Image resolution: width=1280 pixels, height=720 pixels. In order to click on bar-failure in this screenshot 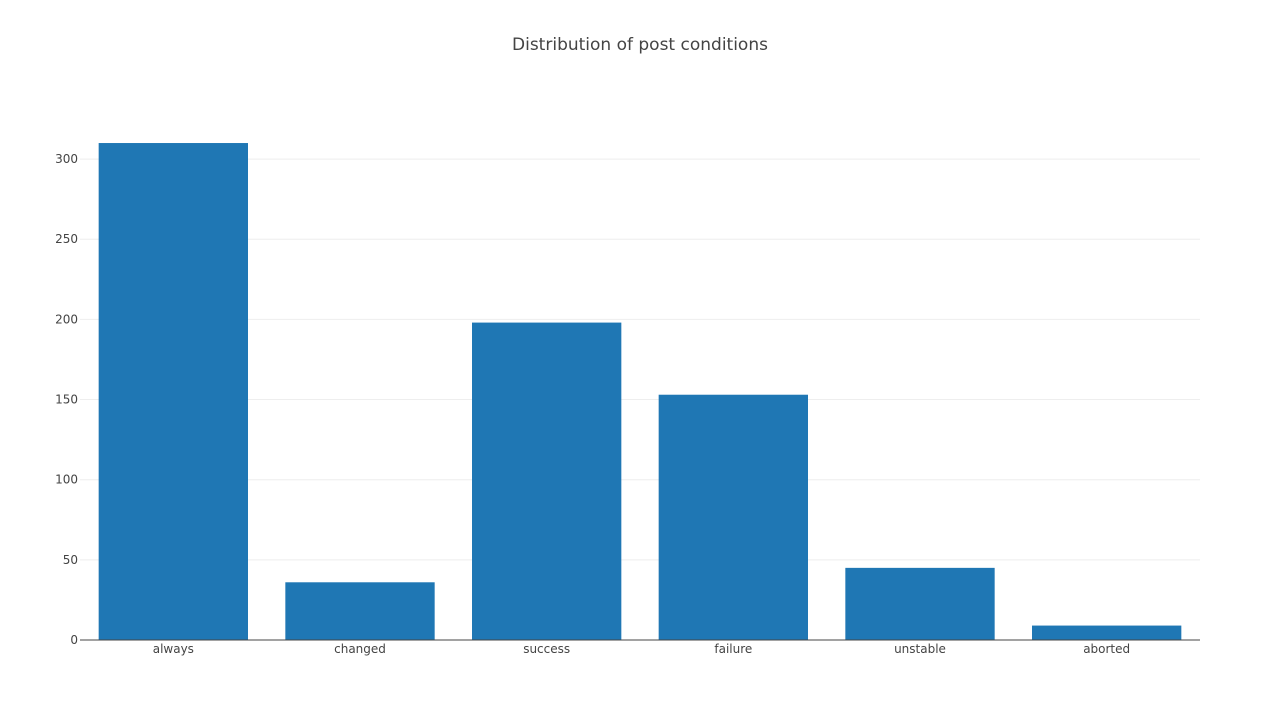, I will do `click(733, 517)`.